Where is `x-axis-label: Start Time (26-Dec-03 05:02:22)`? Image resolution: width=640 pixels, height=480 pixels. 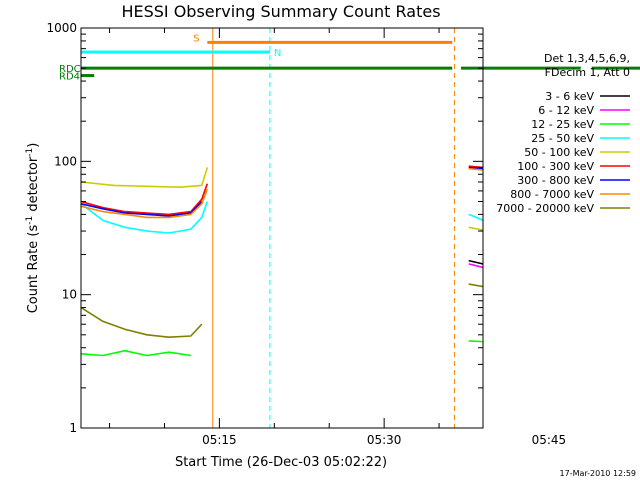 x-axis-label: Start Time (26-Dec-03 05:02:22) is located at coordinates (281, 462).